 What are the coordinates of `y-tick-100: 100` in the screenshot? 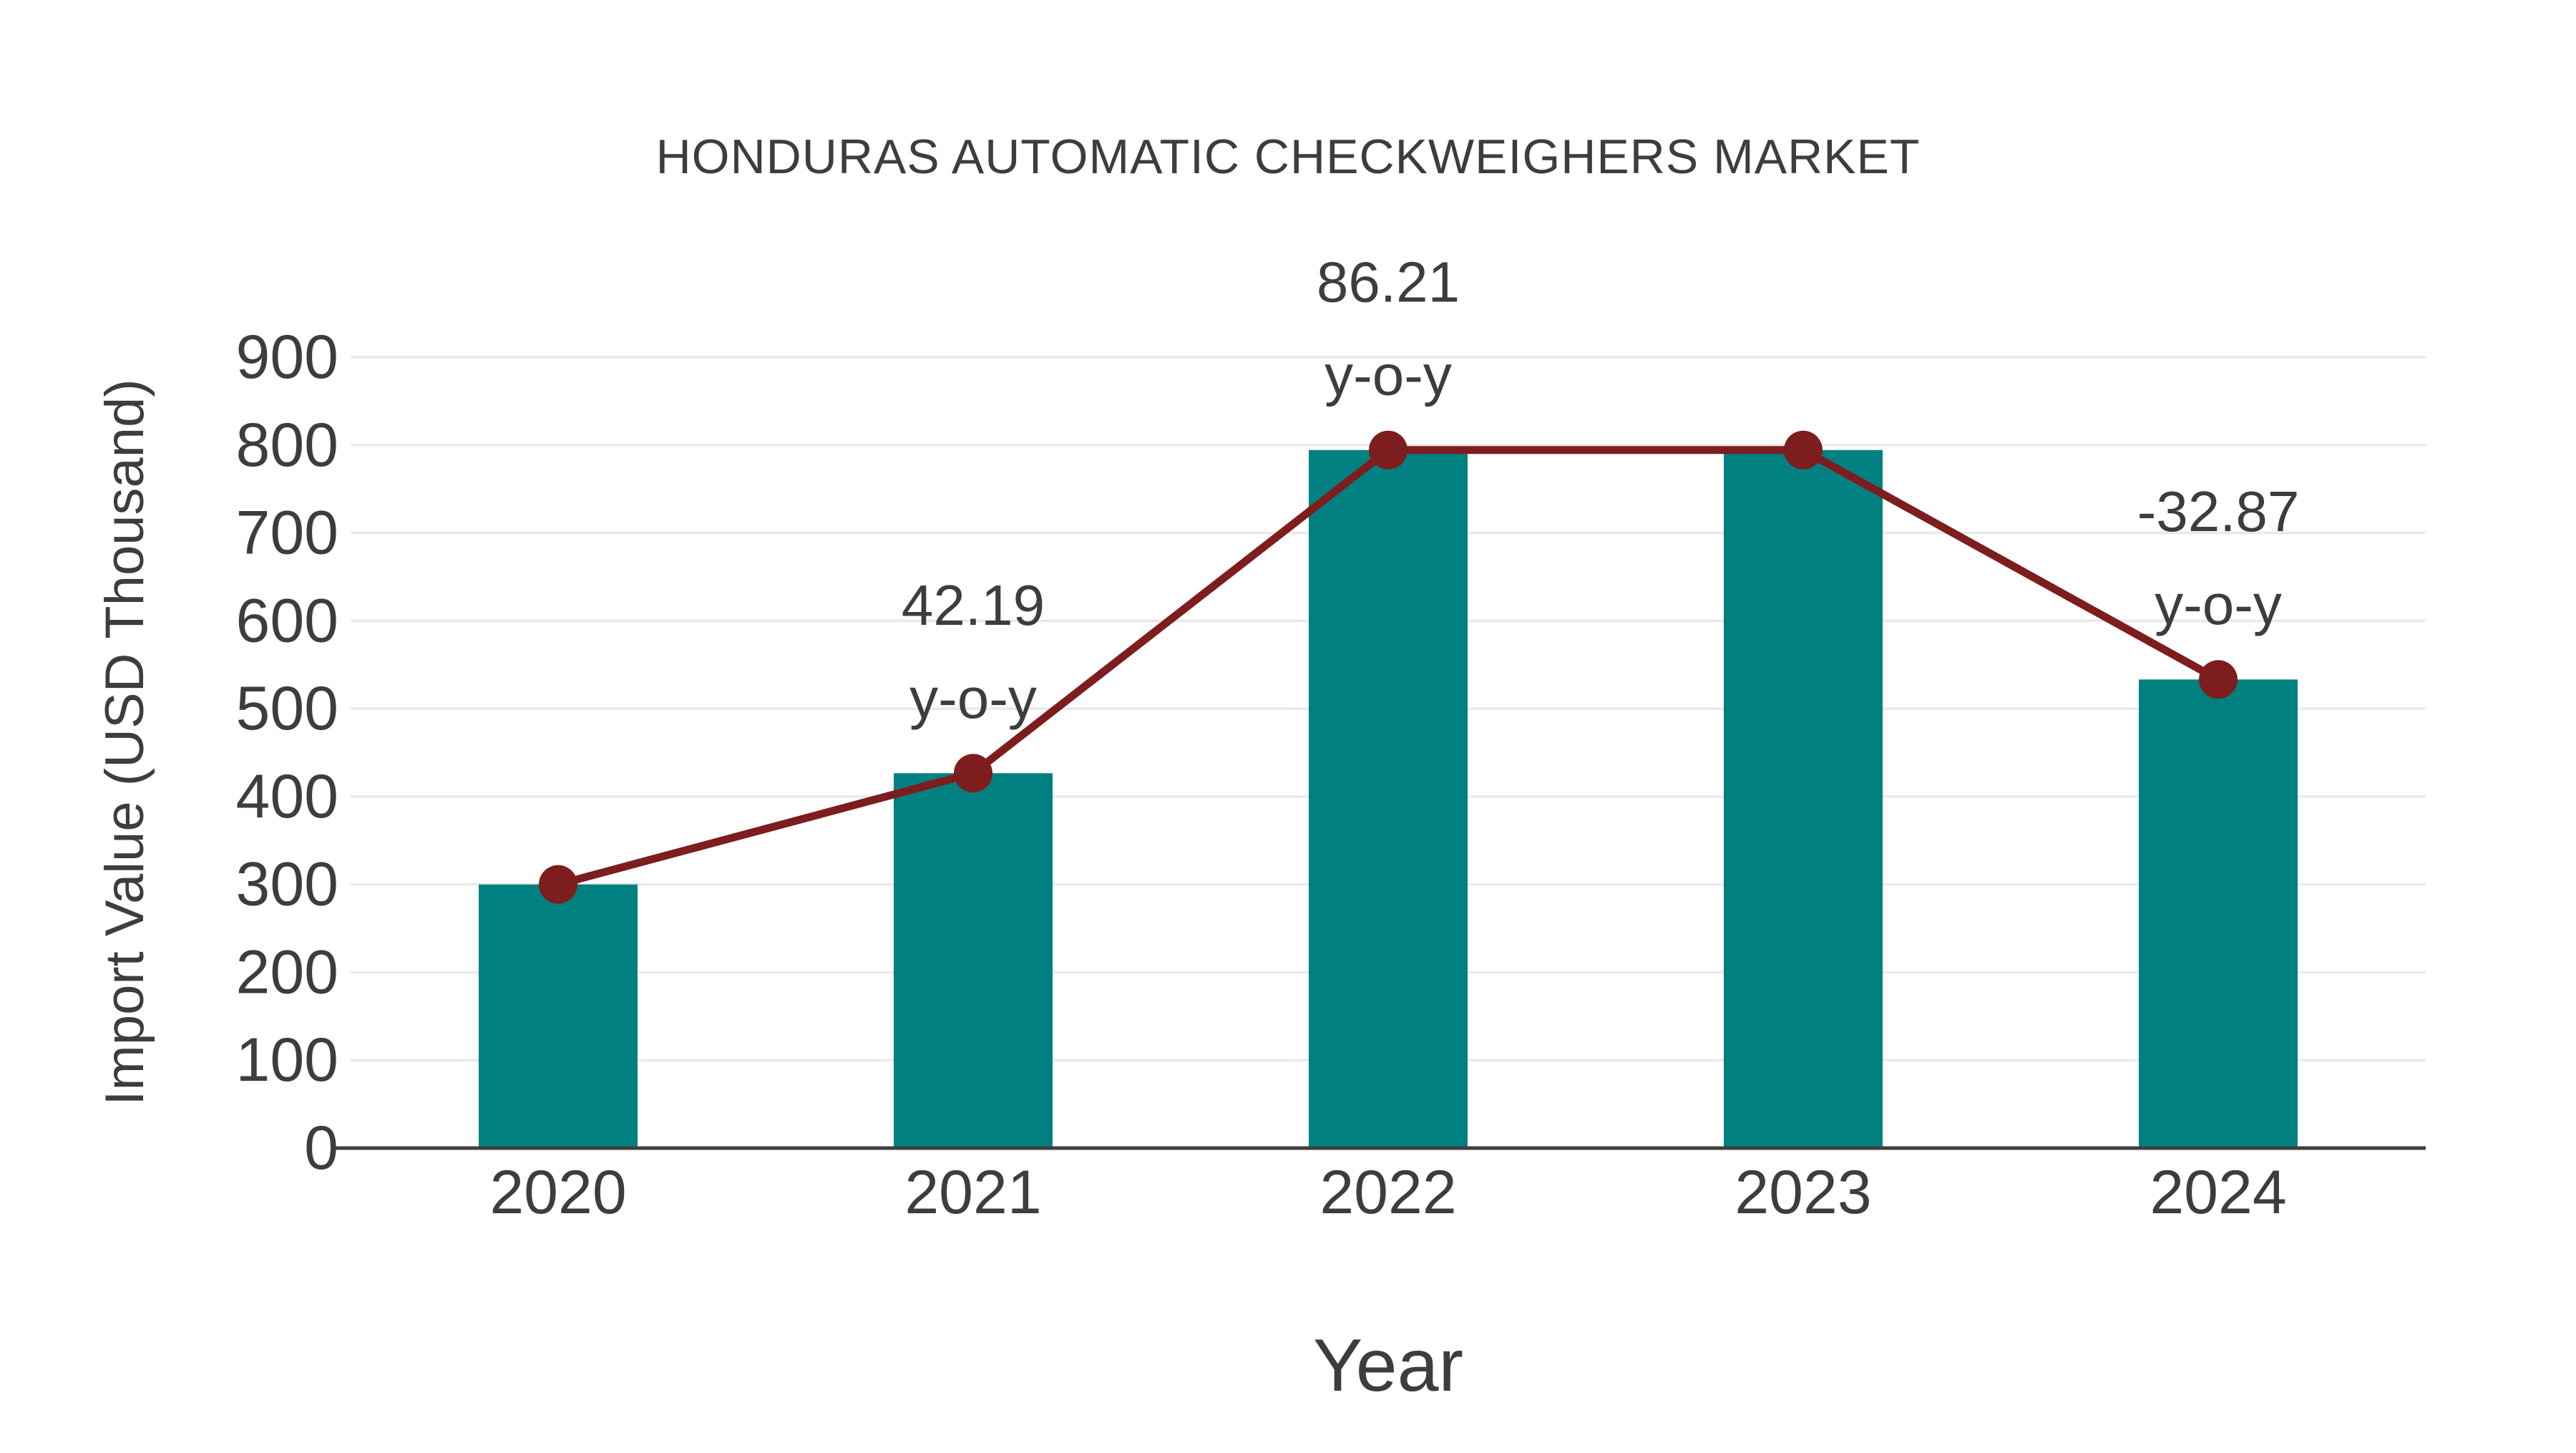 It's located at (287, 1060).